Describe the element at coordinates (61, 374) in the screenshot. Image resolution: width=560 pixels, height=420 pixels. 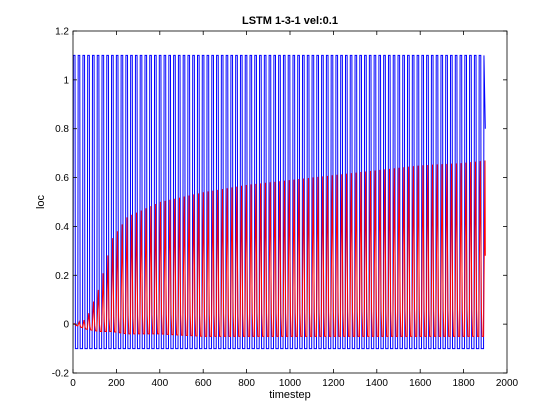
I see `y-tick-label: -0.2` at that location.